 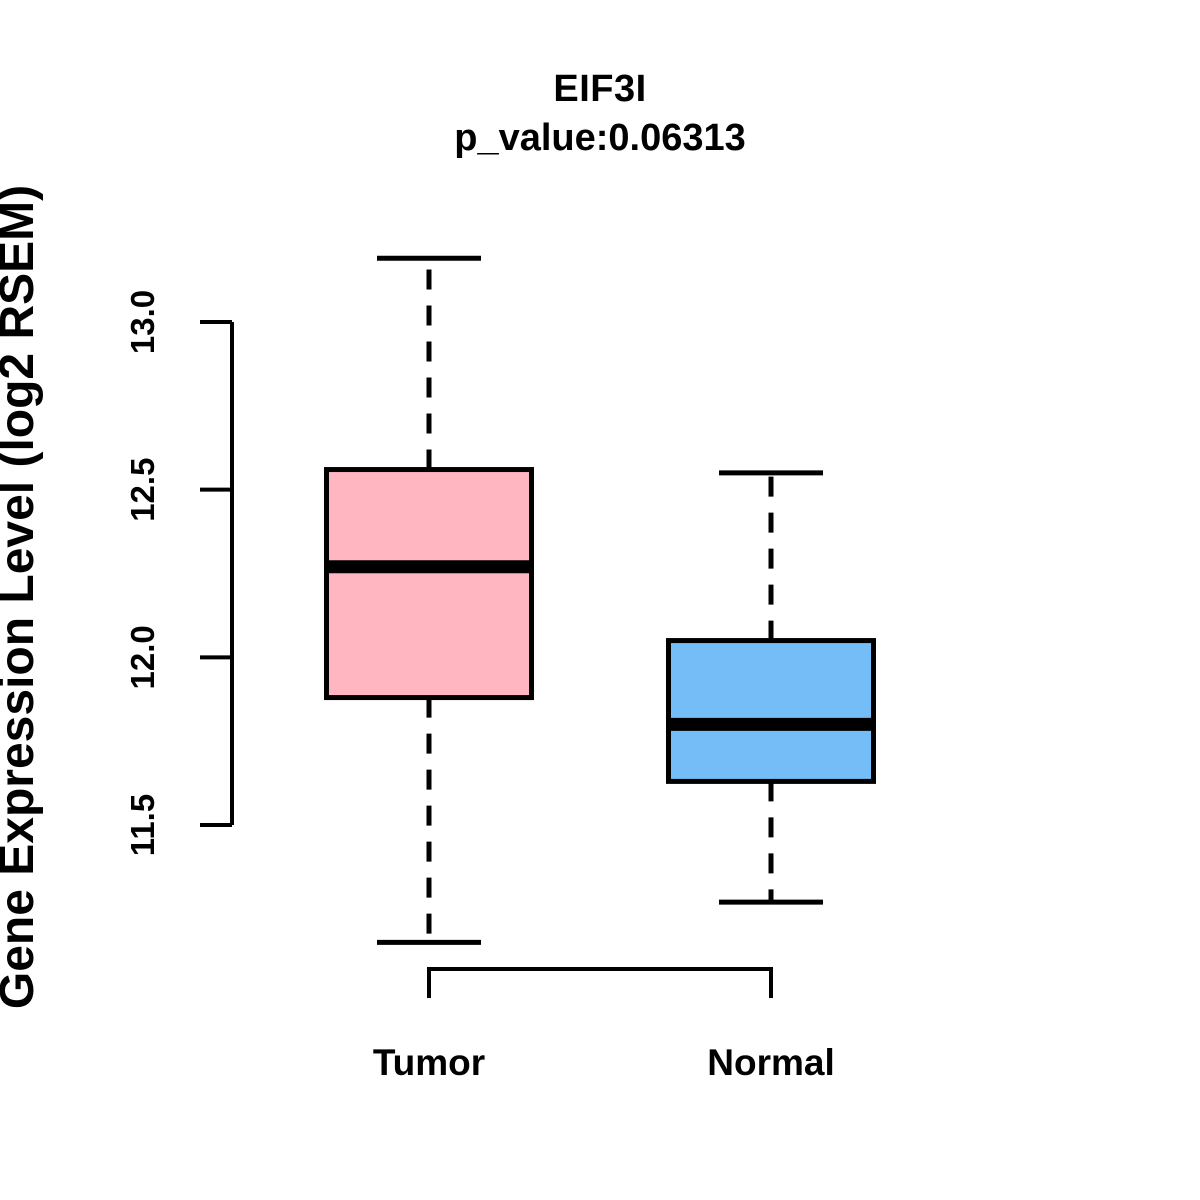 What do you see at coordinates (600, 89) in the screenshot?
I see `chart-title: EIF3I` at bounding box center [600, 89].